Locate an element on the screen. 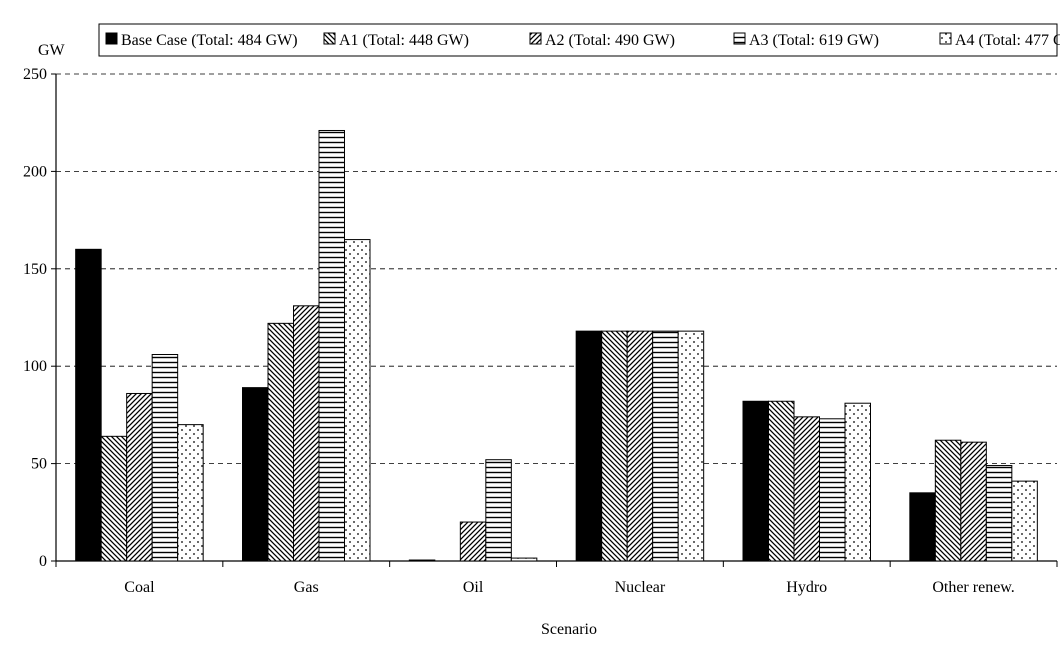 The height and width of the screenshot is (647, 1060). x-axis-label: Scenario is located at coordinates (569, 629).